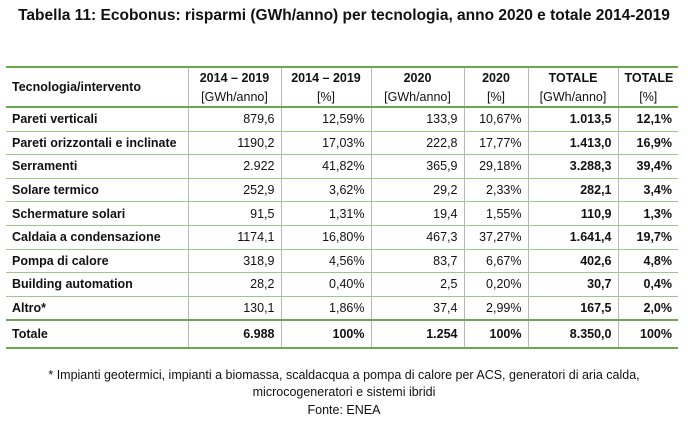 This screenshot has height=425, width=688. I want to click on row-name: Schermature solari, so click(97, 213).